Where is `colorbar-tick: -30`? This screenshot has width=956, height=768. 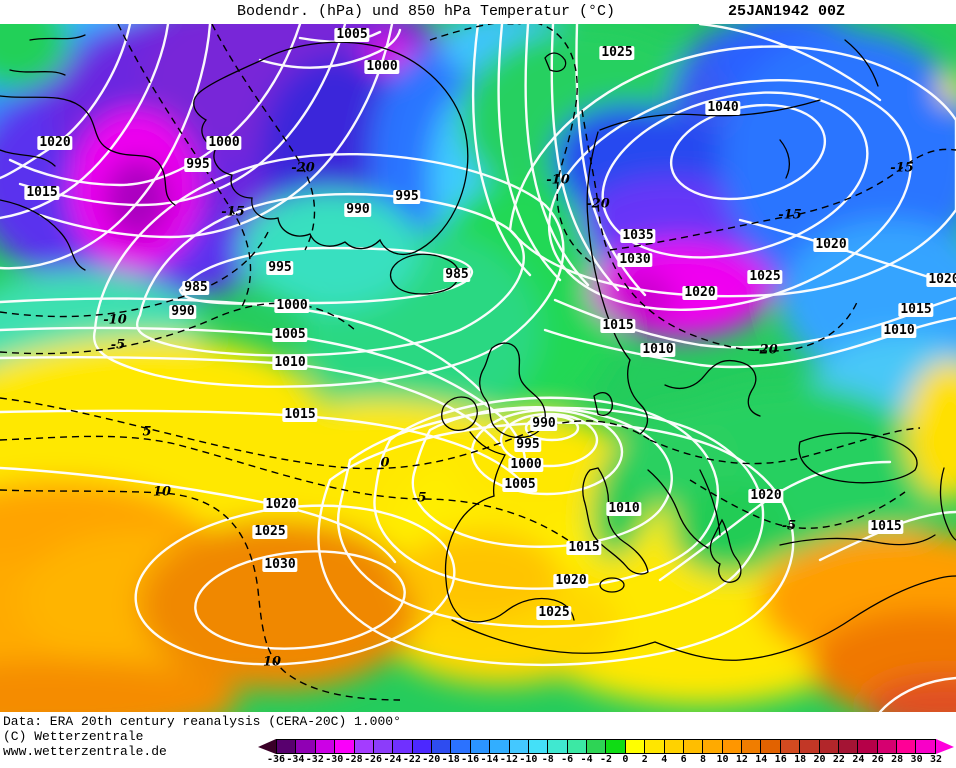
colorbar-tick: -30 is located at coordinates (334, 759).